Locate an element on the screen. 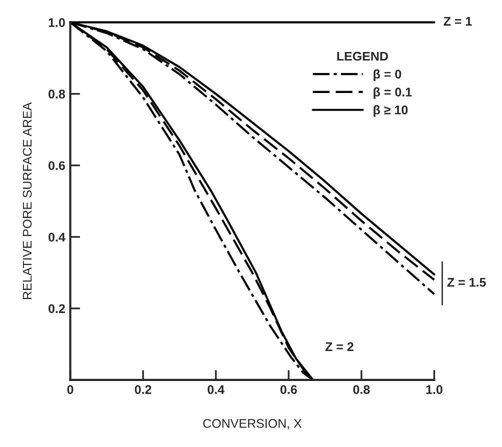 The height and width of the screenshot is (447, 502). y-tick-label: 0.2 is located at coordinates (56, 309).